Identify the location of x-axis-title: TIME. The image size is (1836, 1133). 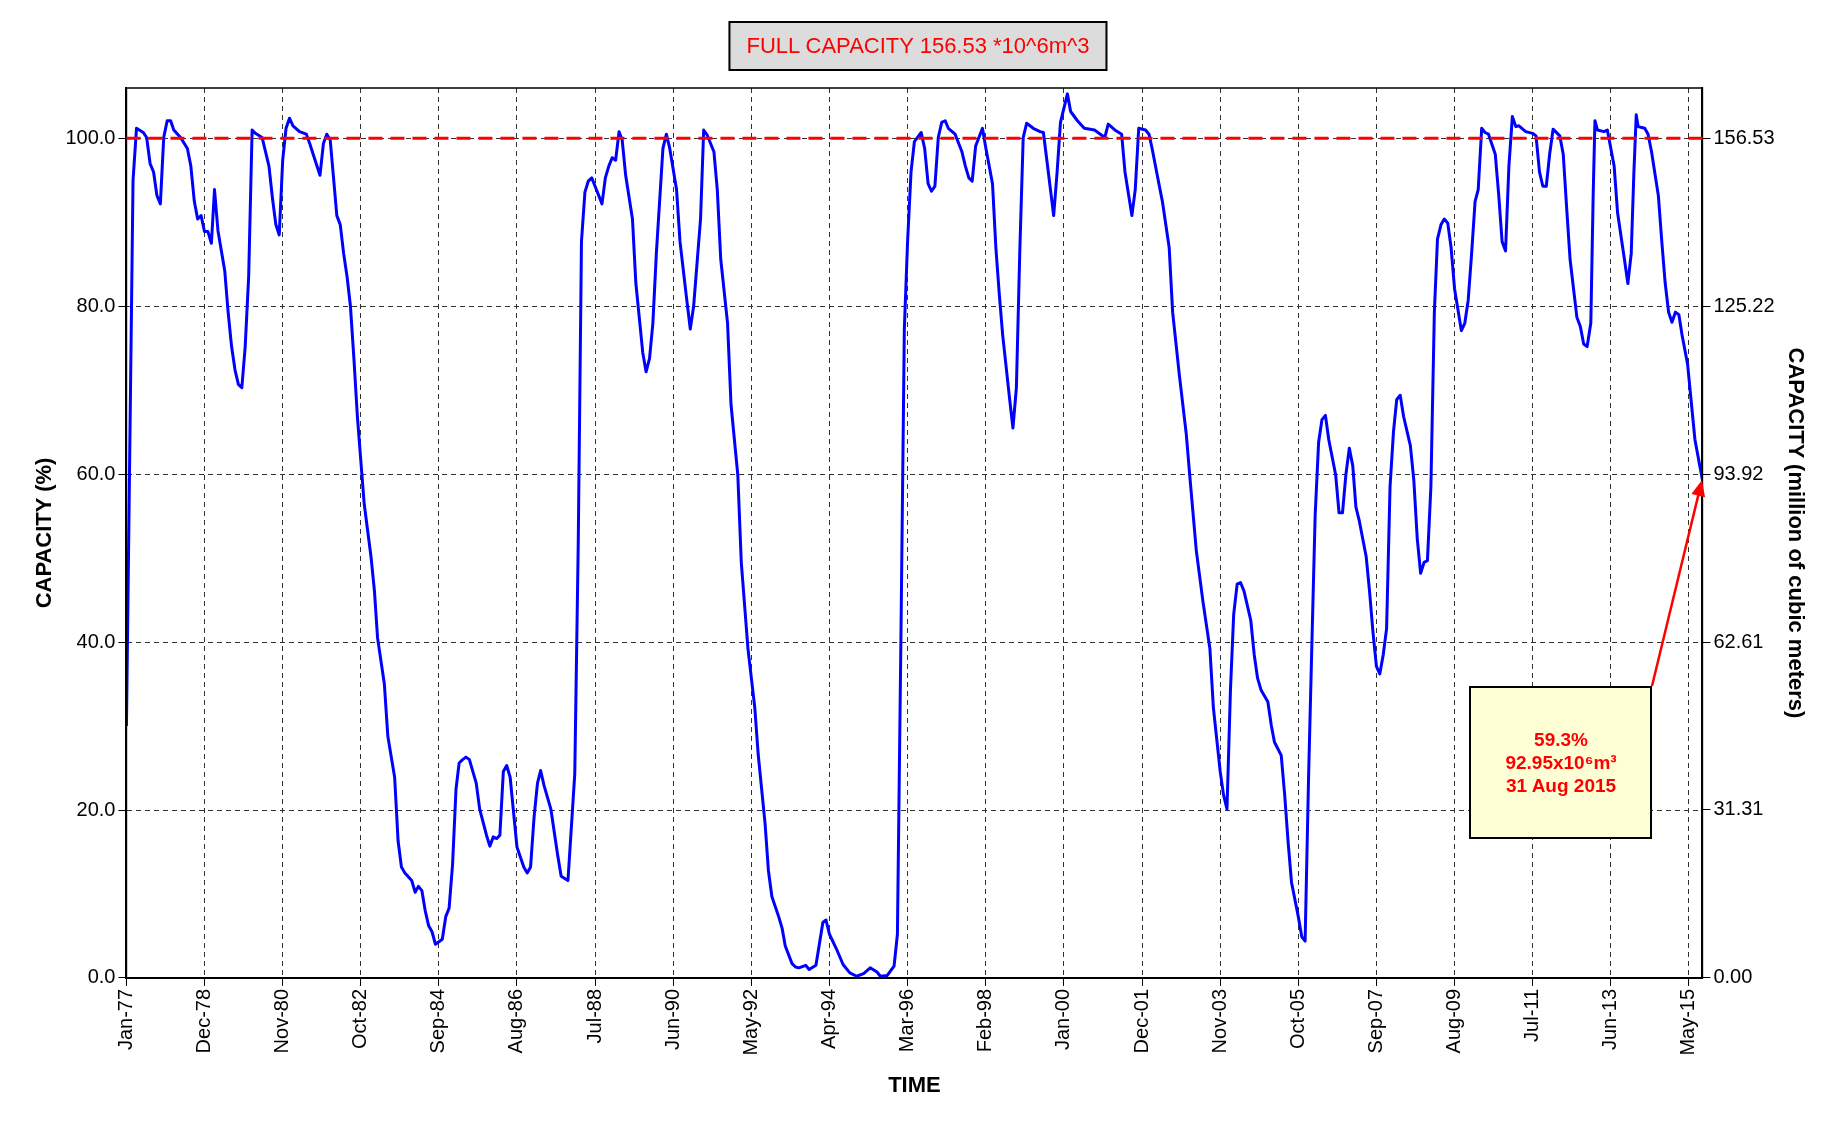
(914, 1084).